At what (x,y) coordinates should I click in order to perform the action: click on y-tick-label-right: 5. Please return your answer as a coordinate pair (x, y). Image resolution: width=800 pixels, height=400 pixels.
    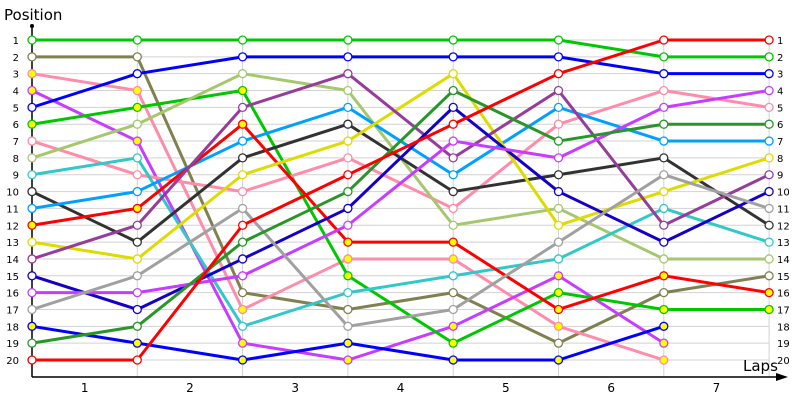
    Looking at the image, I should click on (780, 108).